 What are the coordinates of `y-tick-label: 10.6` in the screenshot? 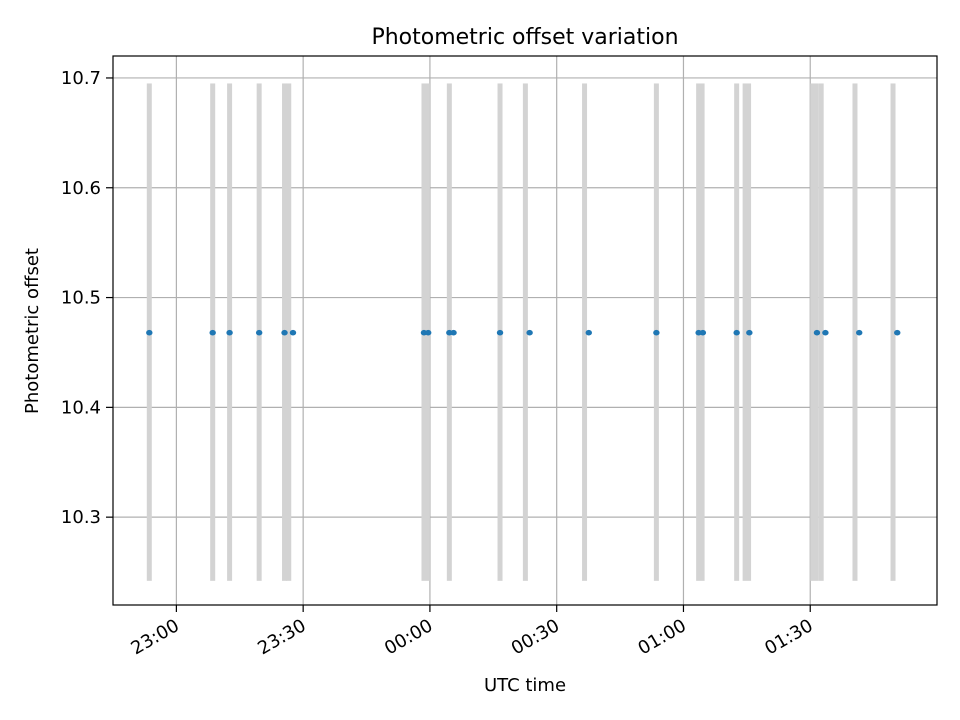 It's located at (81, 188).